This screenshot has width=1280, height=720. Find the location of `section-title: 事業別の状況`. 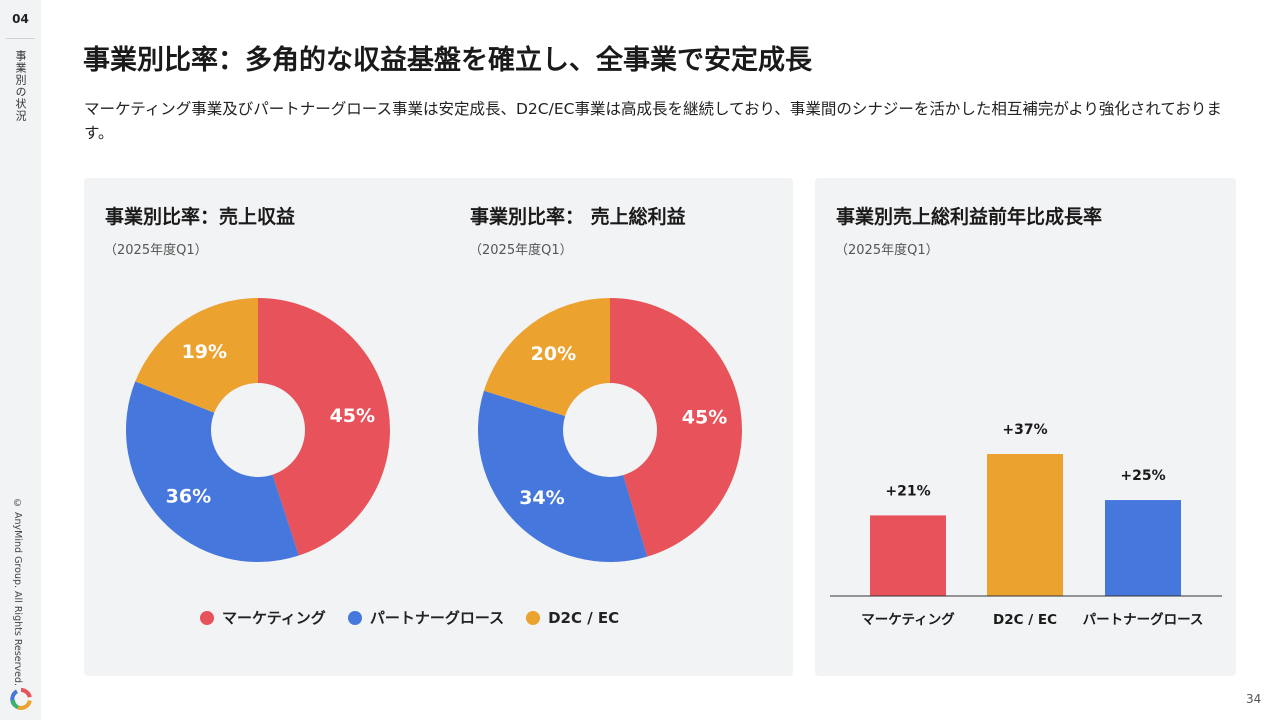

section-title: 事業別の状況 is located at coordinates (20, 86).